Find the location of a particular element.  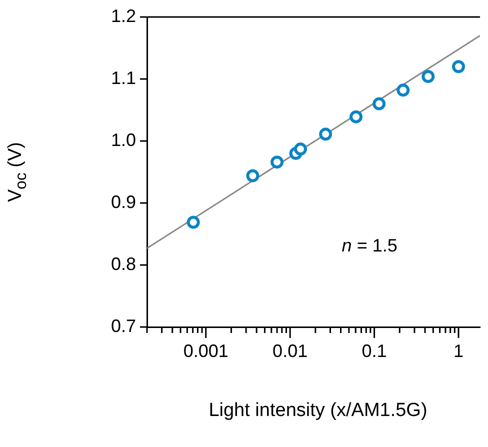

y-tick-label: 1.1 is located at coordinates (123, 78).